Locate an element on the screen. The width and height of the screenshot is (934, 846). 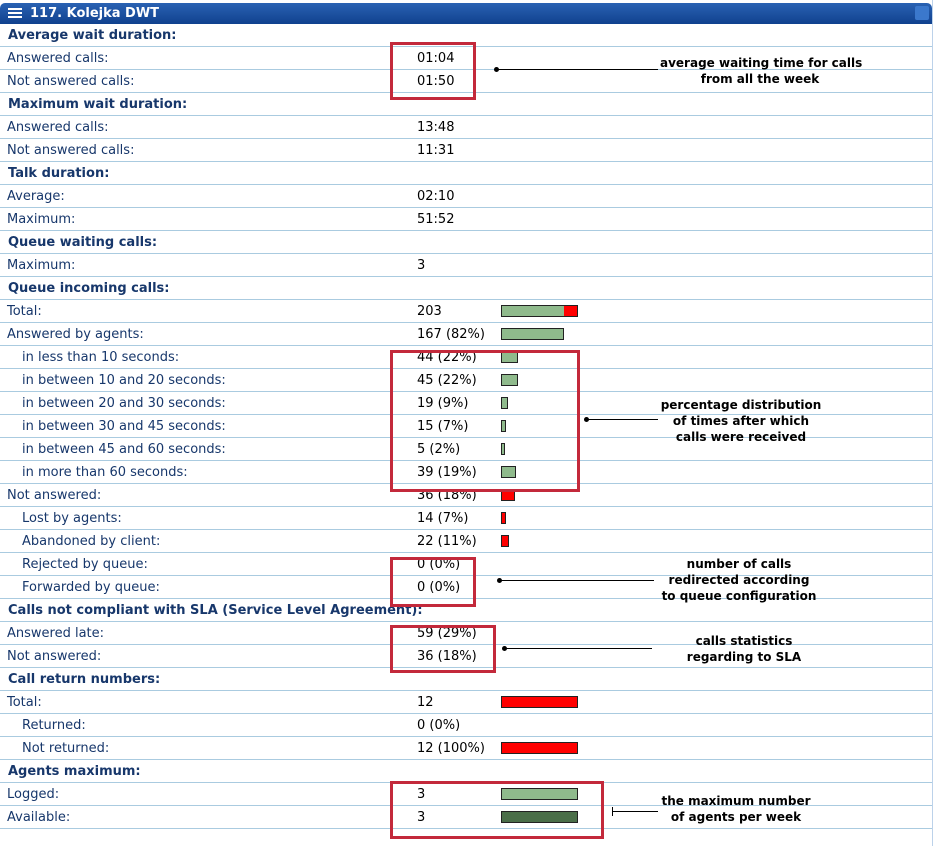
table-row: Answered by agents: 167 (82%) is located at coordinates (466, 334).